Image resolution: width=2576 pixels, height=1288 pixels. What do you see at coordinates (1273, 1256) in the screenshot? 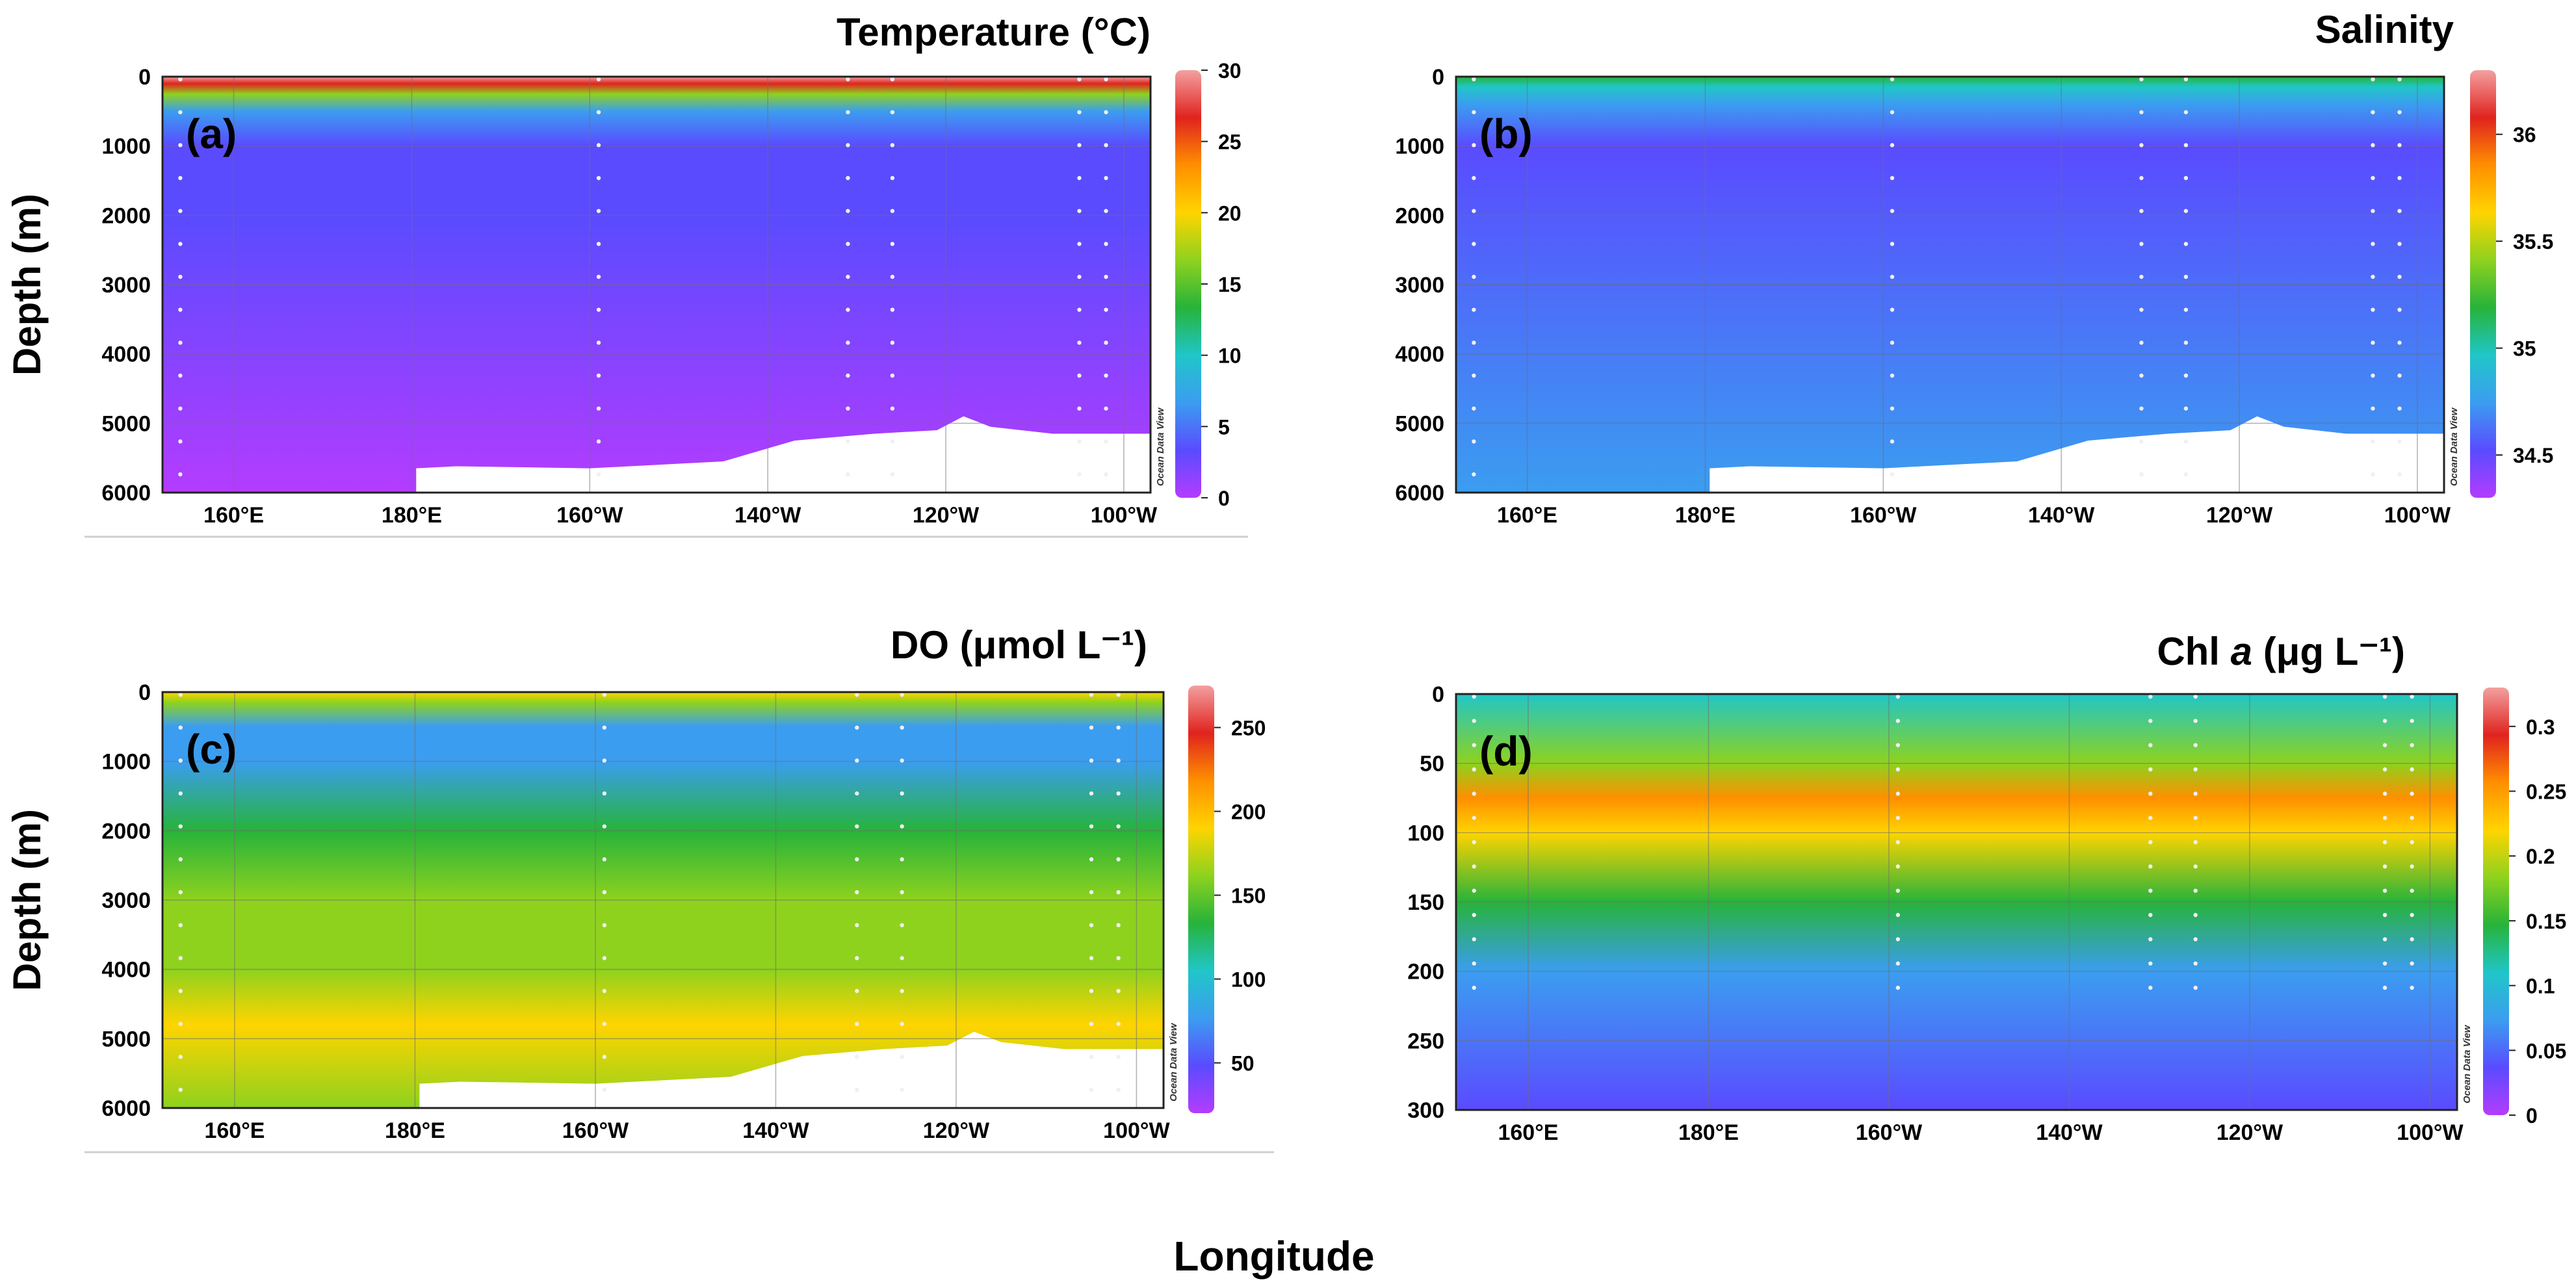
I see `figure-xlabel: Longitude` at bounding box center [1273, 1256].